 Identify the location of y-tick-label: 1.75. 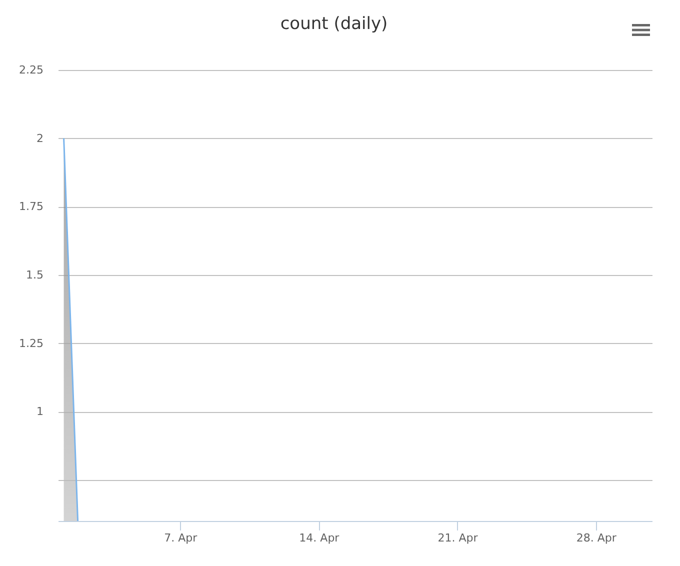
(31, 207).